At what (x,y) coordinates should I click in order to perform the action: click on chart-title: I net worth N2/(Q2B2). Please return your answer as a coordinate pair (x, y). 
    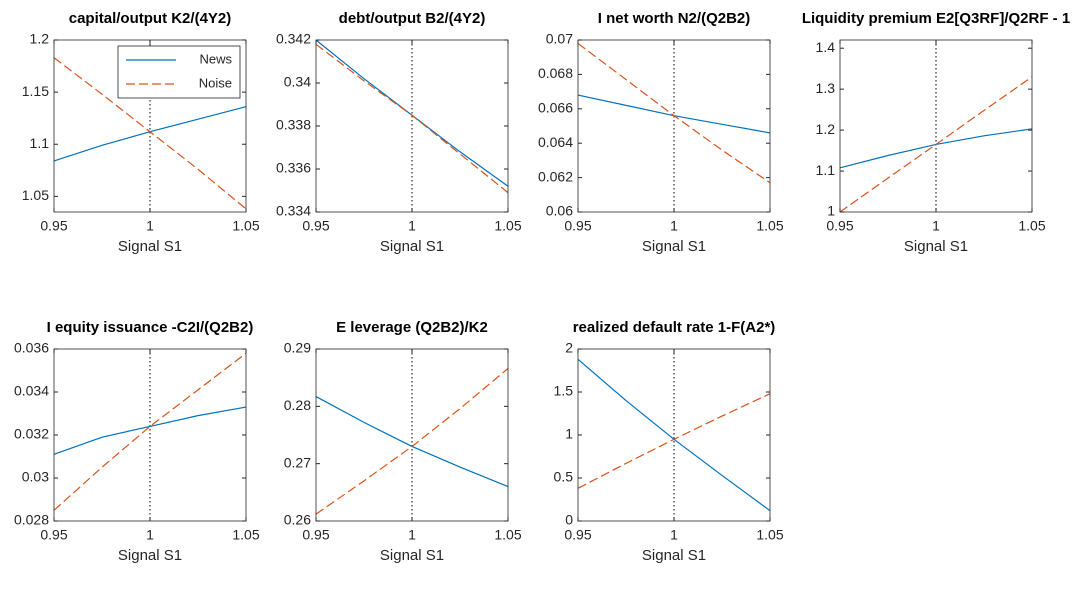
    Looking at the image, I should click on (674, 18).